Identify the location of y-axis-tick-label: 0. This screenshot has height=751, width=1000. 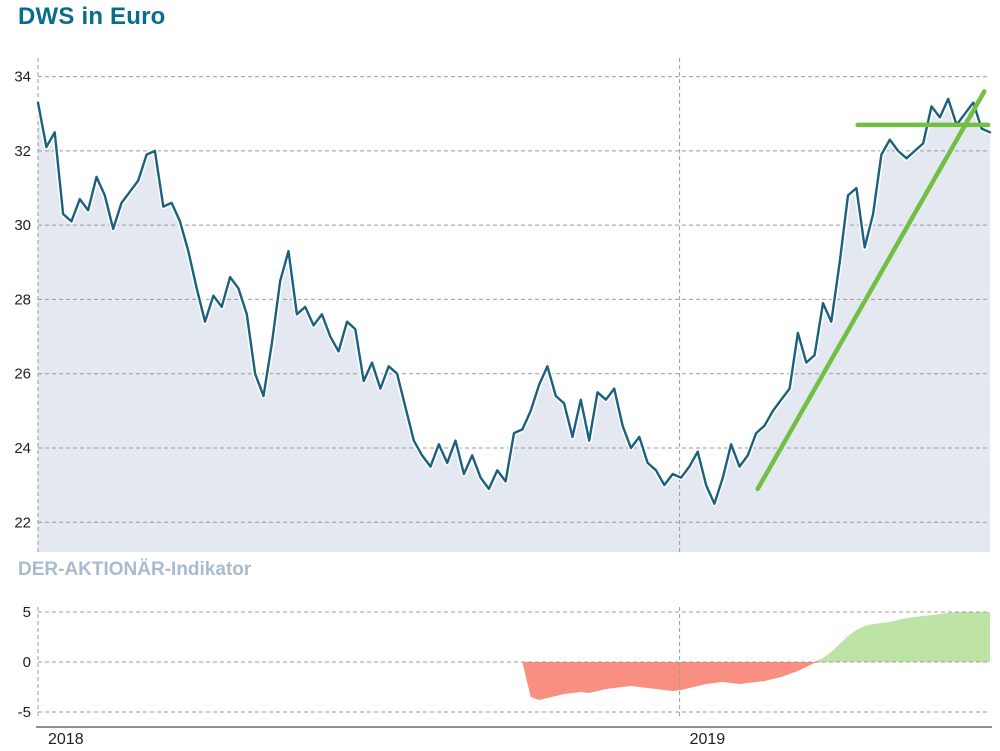
(27, 662).